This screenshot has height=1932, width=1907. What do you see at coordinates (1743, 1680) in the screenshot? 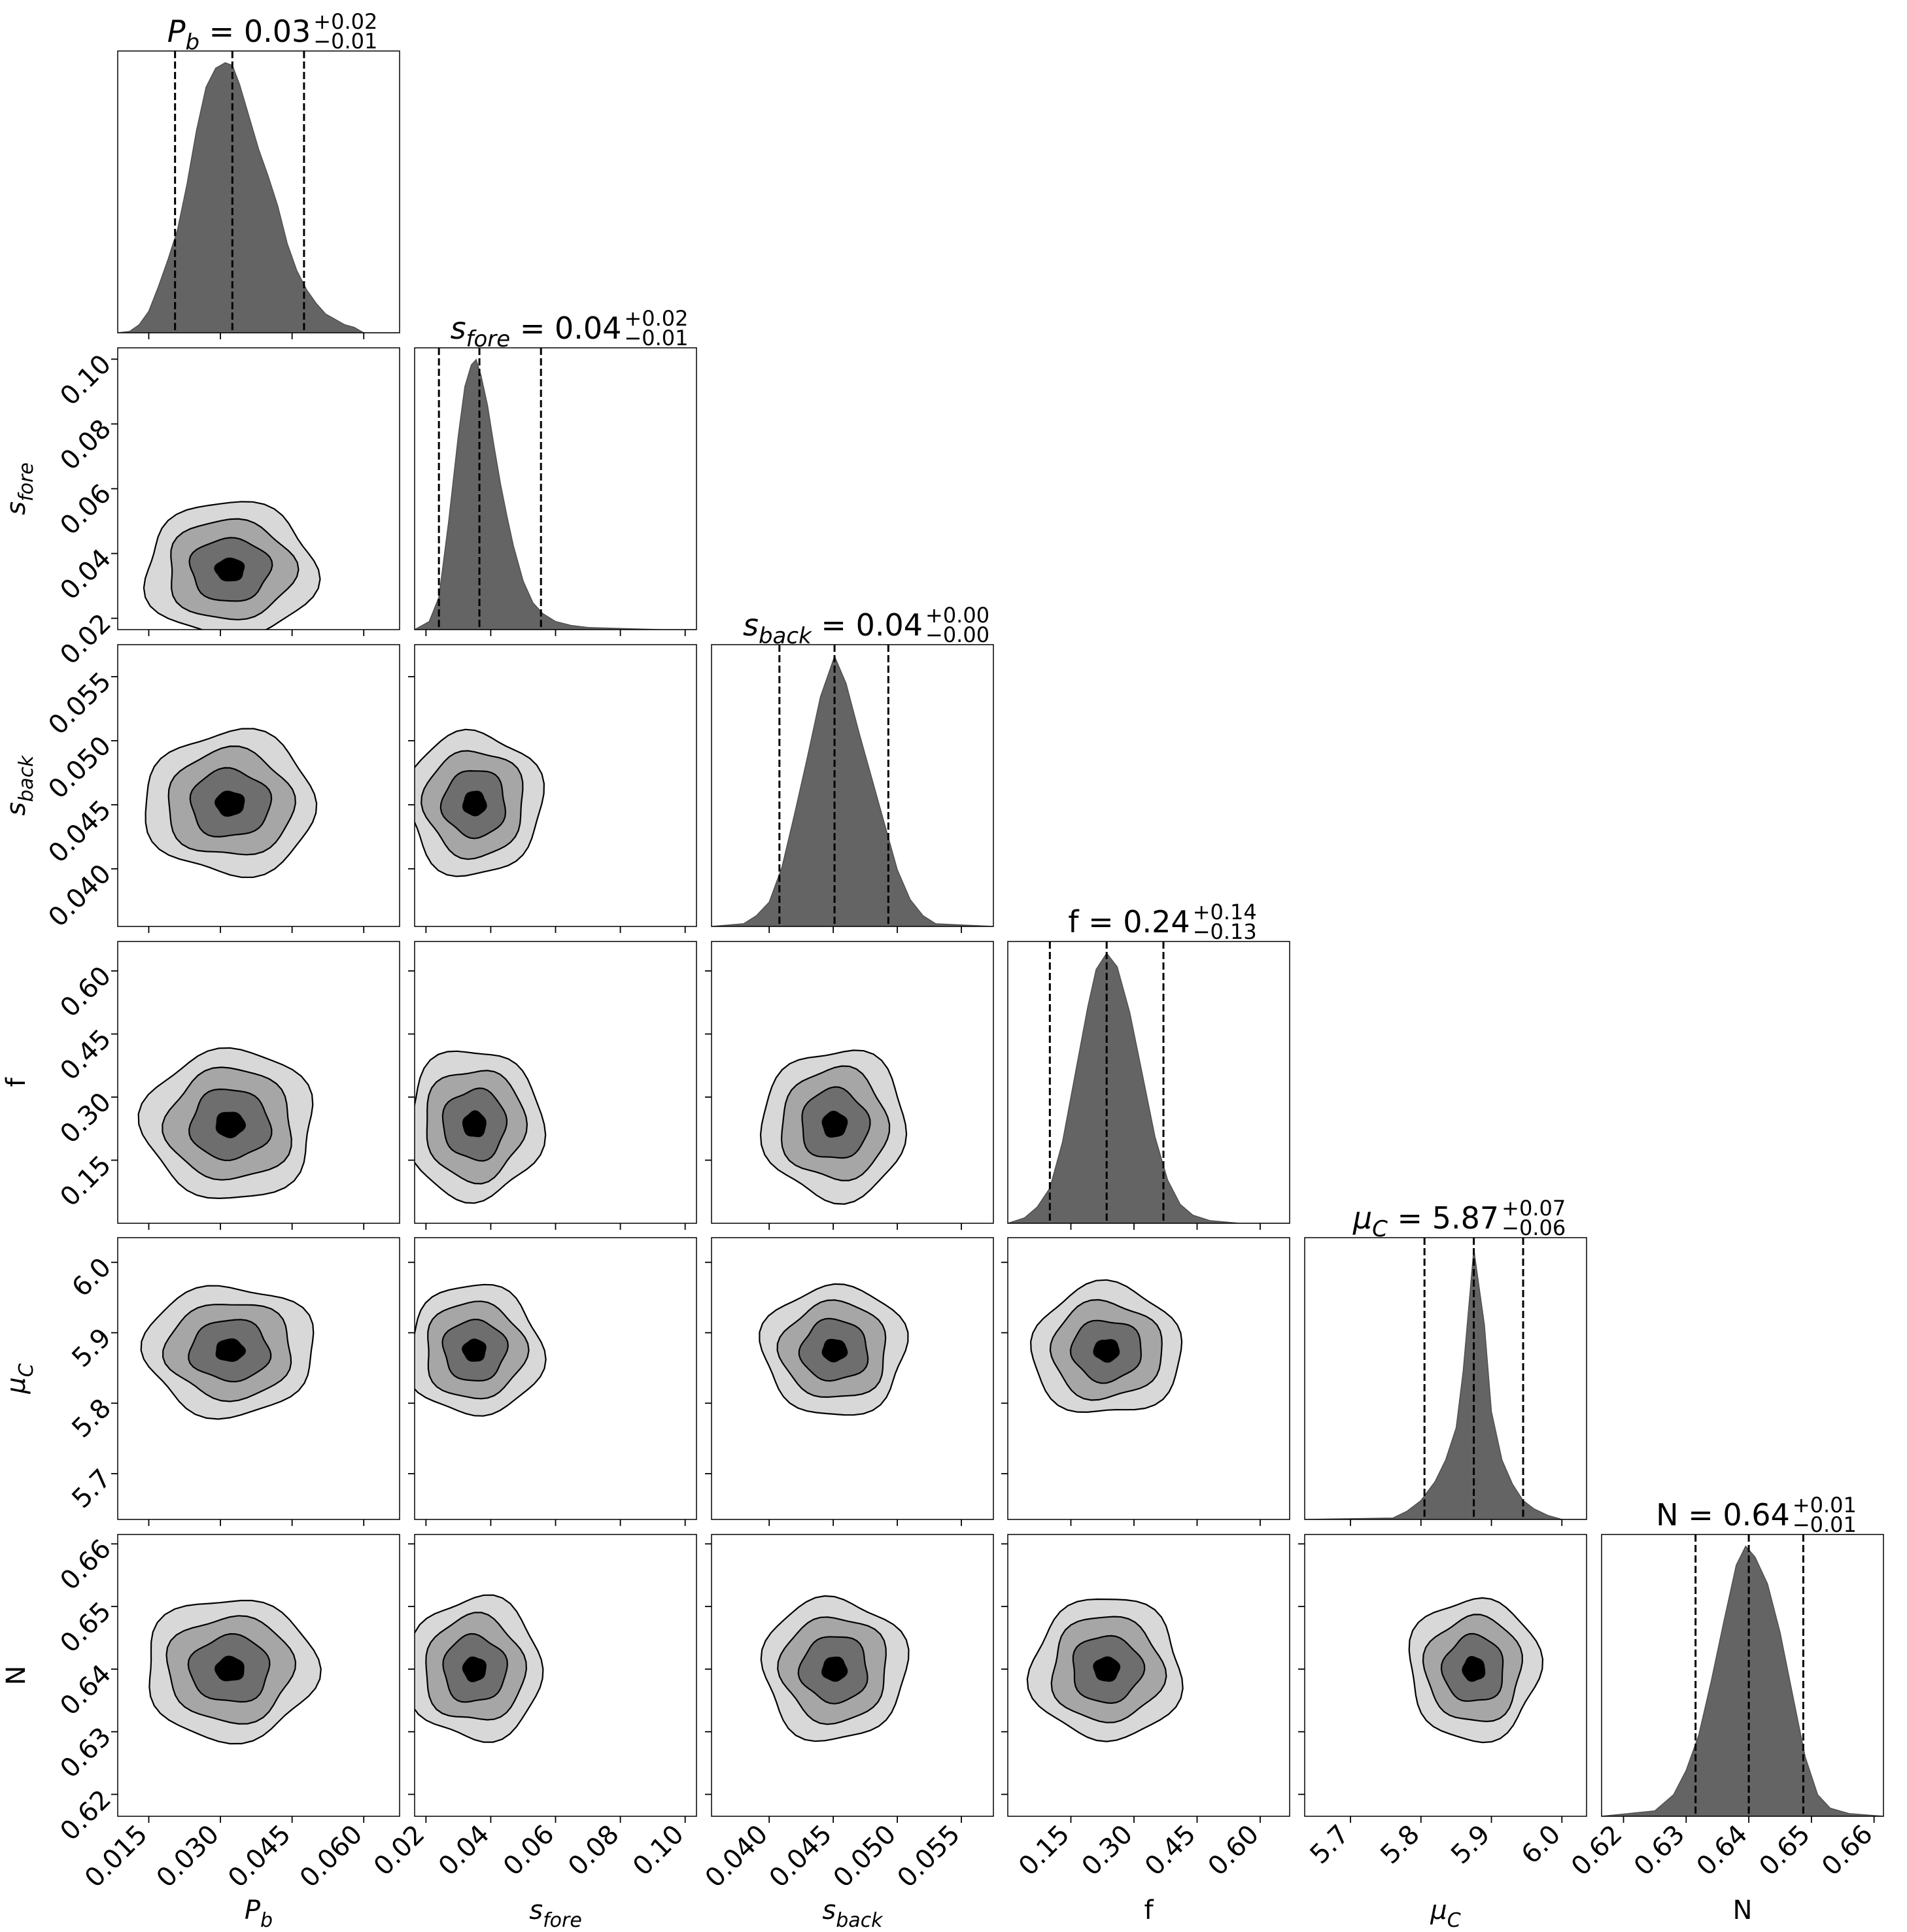
I see `histogram-N` at bounding box center [1743, 1680].